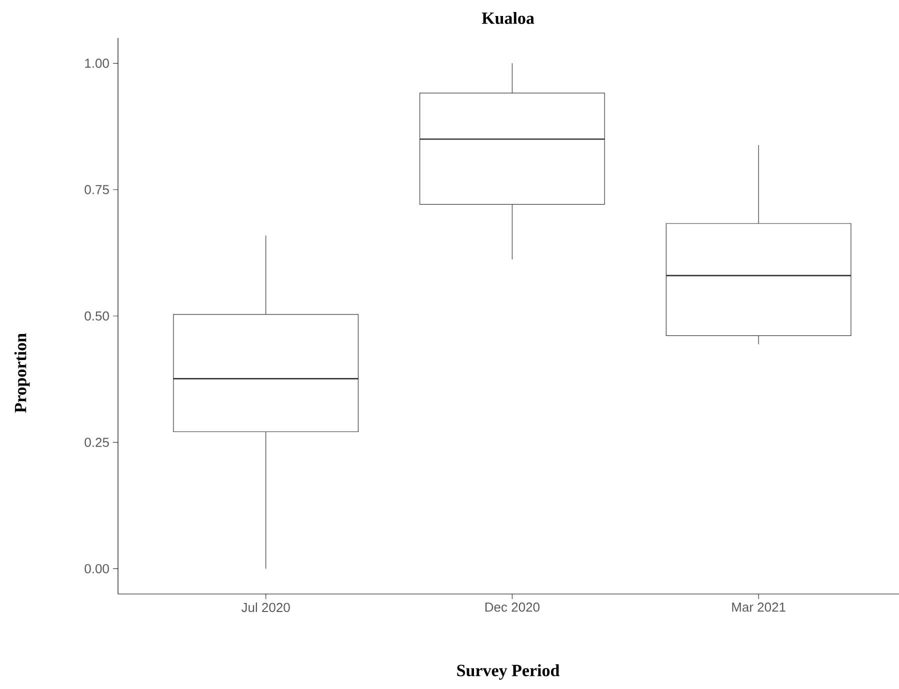  I want to click on x-tick-label: Jul 2020, so click(265, 607).